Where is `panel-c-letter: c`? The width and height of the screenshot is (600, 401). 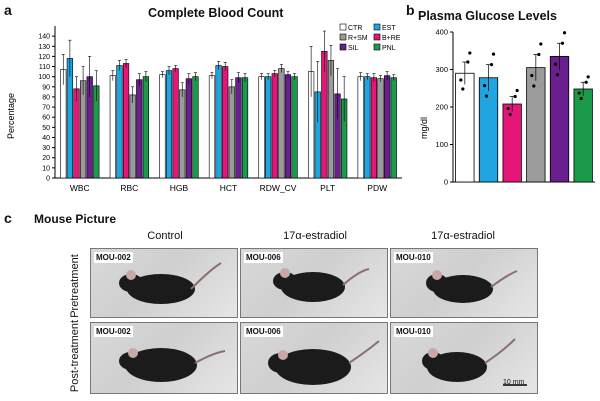 panel-c-letter: c is located at coordinates (8, 218).